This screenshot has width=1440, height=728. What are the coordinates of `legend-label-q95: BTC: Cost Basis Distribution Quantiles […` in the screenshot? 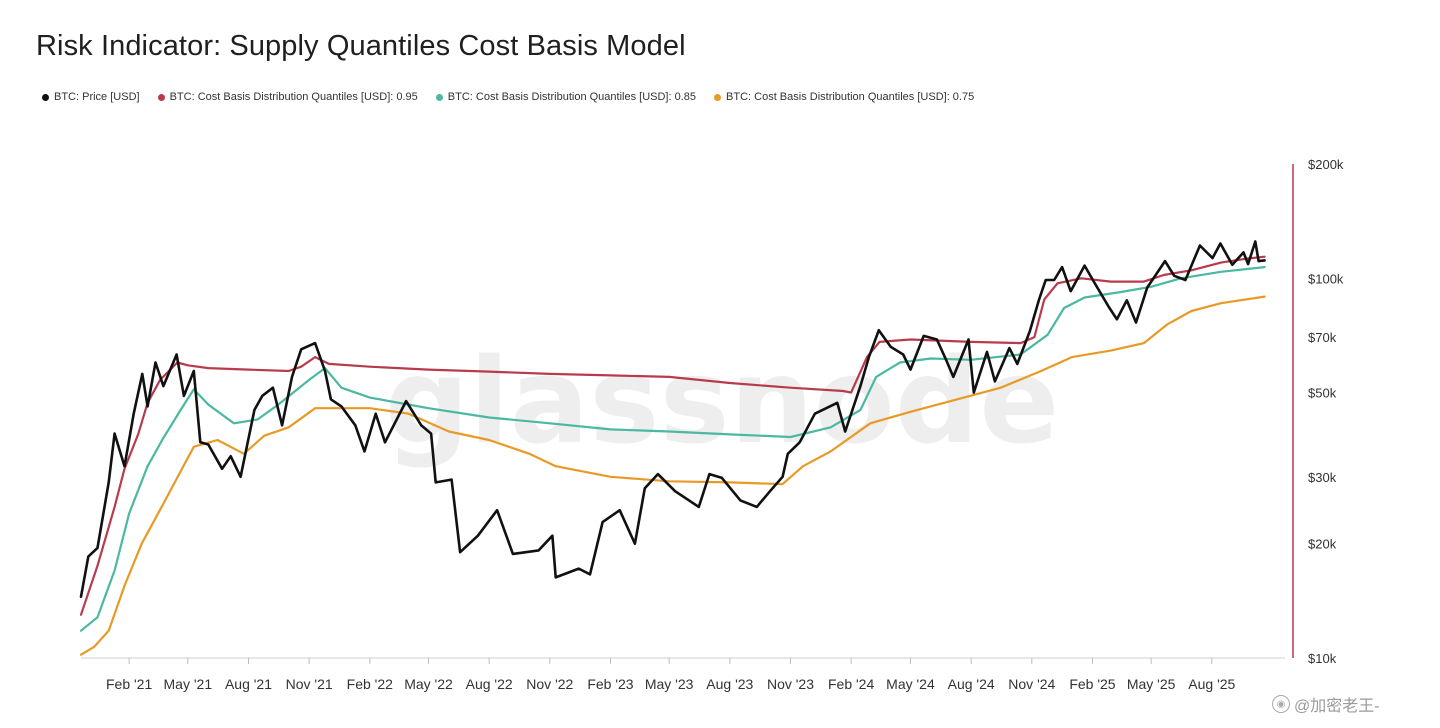 It's located at (293, 97).